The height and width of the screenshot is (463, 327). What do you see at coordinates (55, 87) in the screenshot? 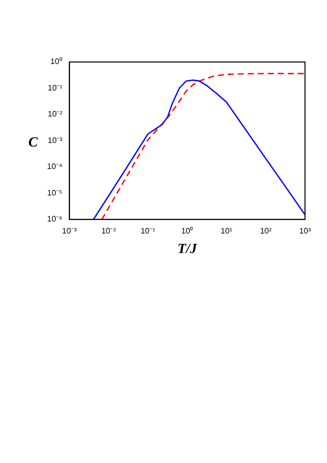
I see `y-tick-label: 10⁻¹` at bounding box center [55, 87].